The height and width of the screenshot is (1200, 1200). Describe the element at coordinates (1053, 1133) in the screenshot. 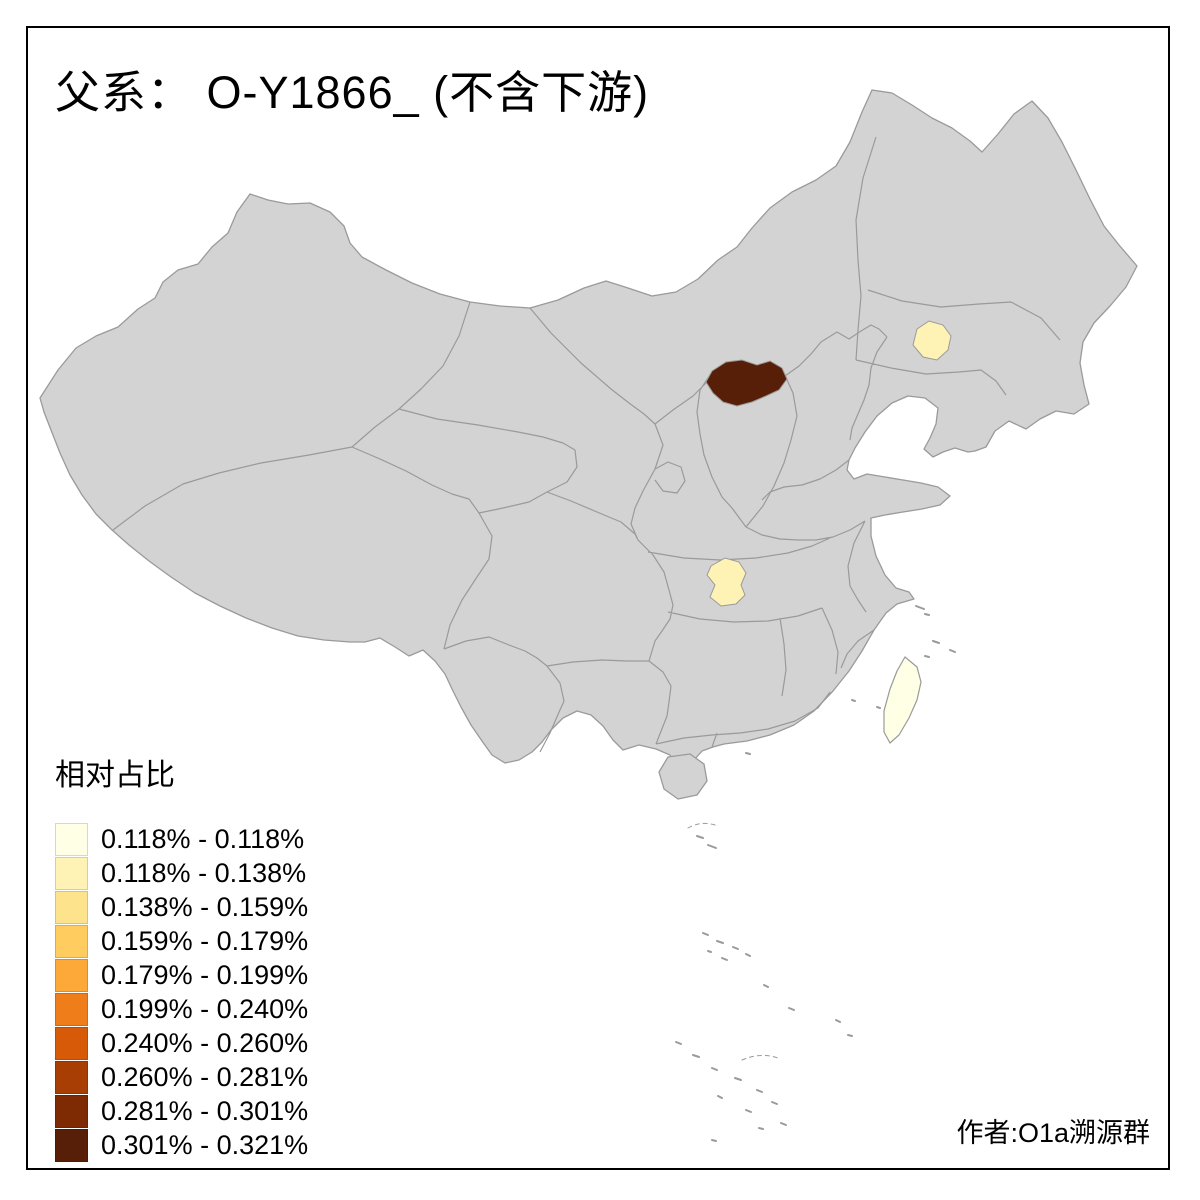

I see `attribution: 作者:O1a溯源群` at that location.